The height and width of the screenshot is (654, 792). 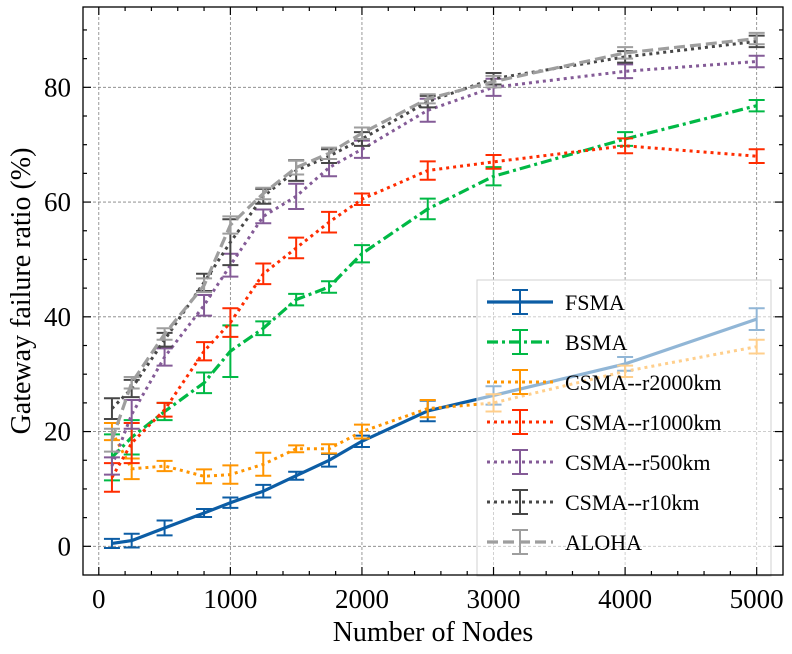 I want to click on legend-label-csma-r500km: CSMA--r500km, so click(x=637, y=462).